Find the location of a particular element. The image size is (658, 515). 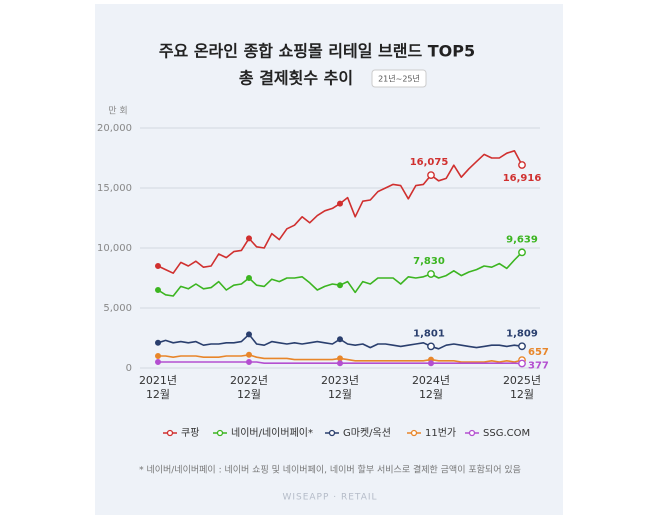

legend-label: 네이버/네이버페이* is located at coordinates (272, 433).